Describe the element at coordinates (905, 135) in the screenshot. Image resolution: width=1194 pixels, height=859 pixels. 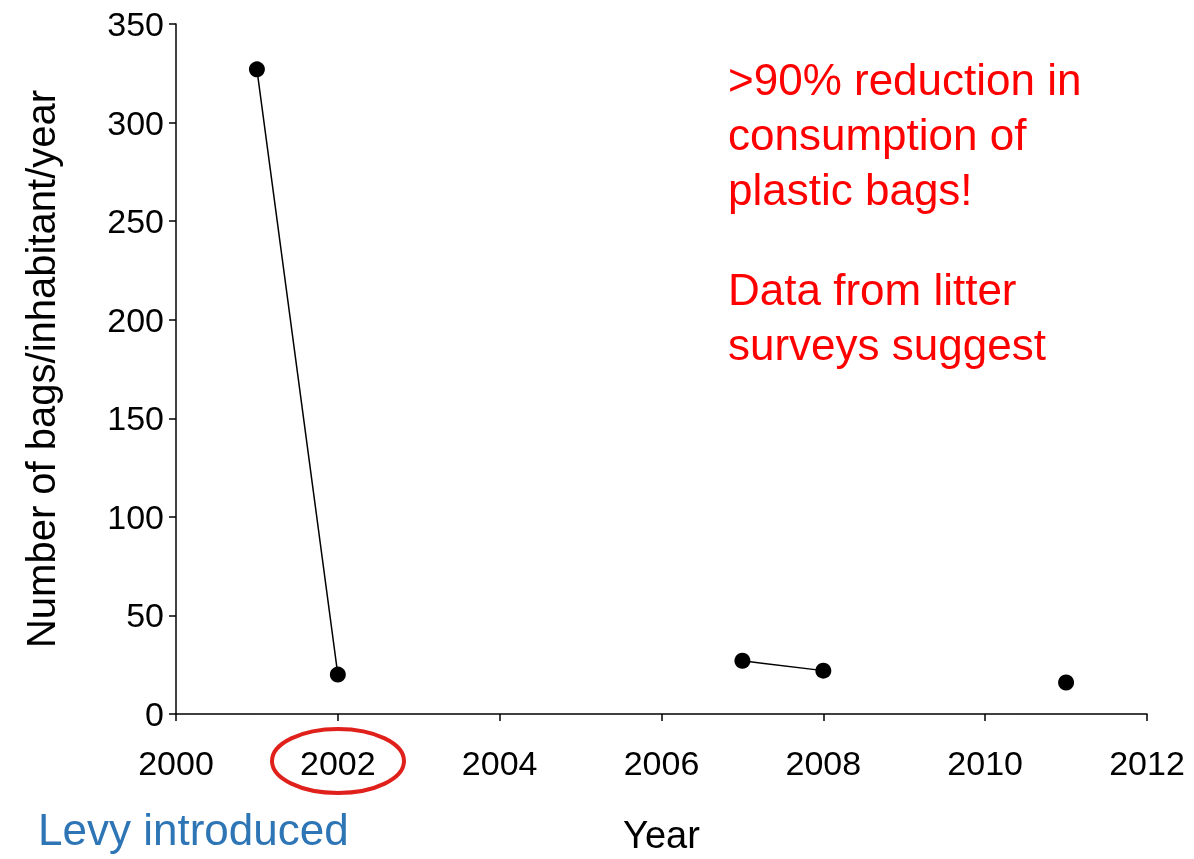
I see `annotation: >90% reduction in consumption of plastic bags!` at that location.